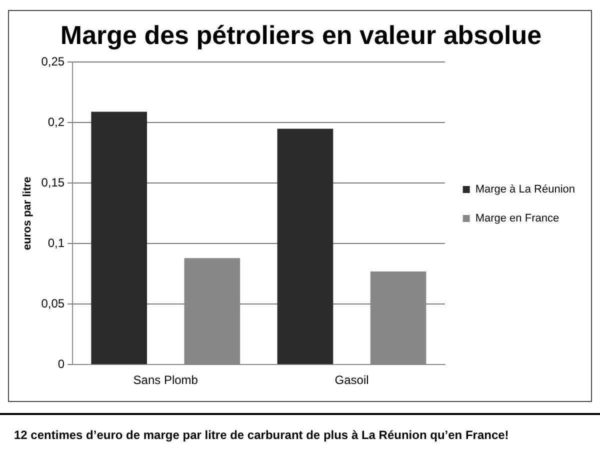 This screenshot has width=600, height=456. What do you see at coordinates (56, 243) in the screenshot?
I see `y-tick-label: 0,1` at bounding box center [56, 243].